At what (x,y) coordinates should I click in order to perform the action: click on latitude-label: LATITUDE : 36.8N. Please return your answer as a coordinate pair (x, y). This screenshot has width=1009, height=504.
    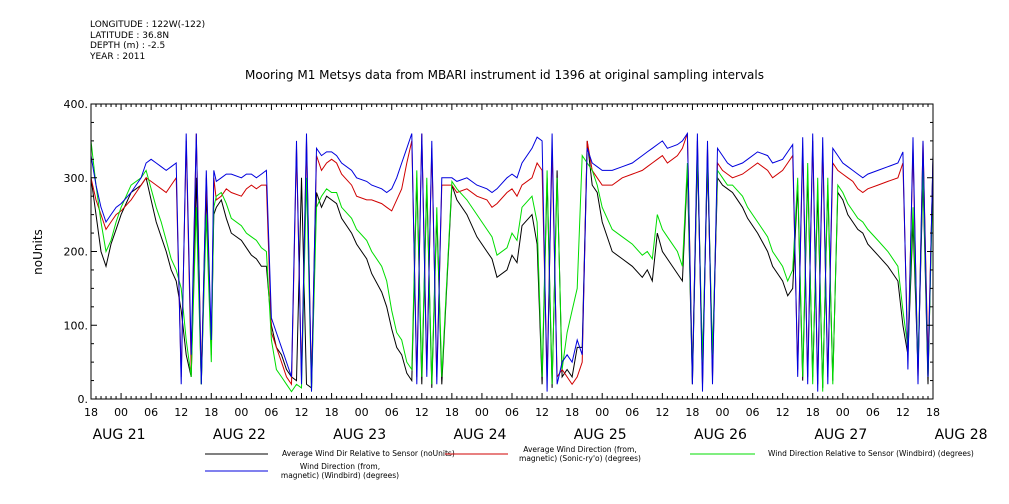
    Looking at the image, I should click on (130, 35).